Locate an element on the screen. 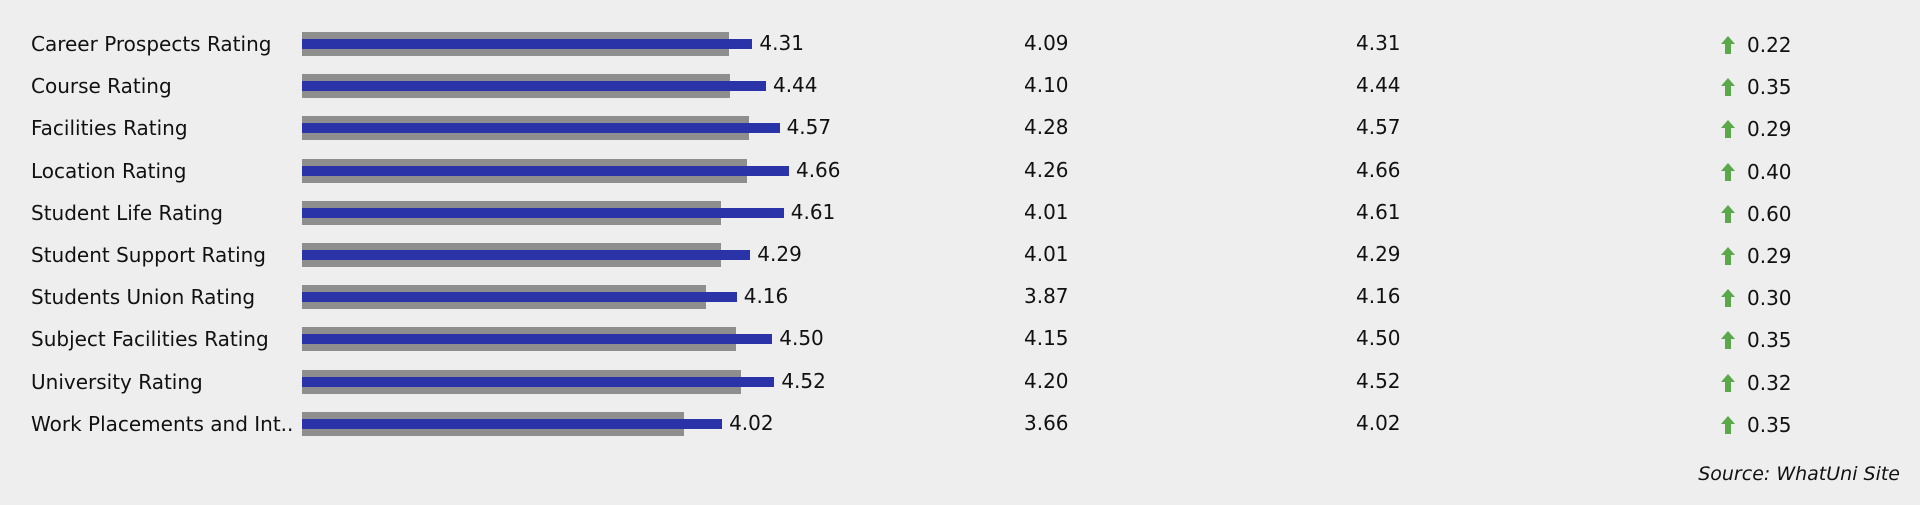 The height and width of the screenshot is (505, 1920). column-2-value: 4.52 is located at coordinates (1378, 380).